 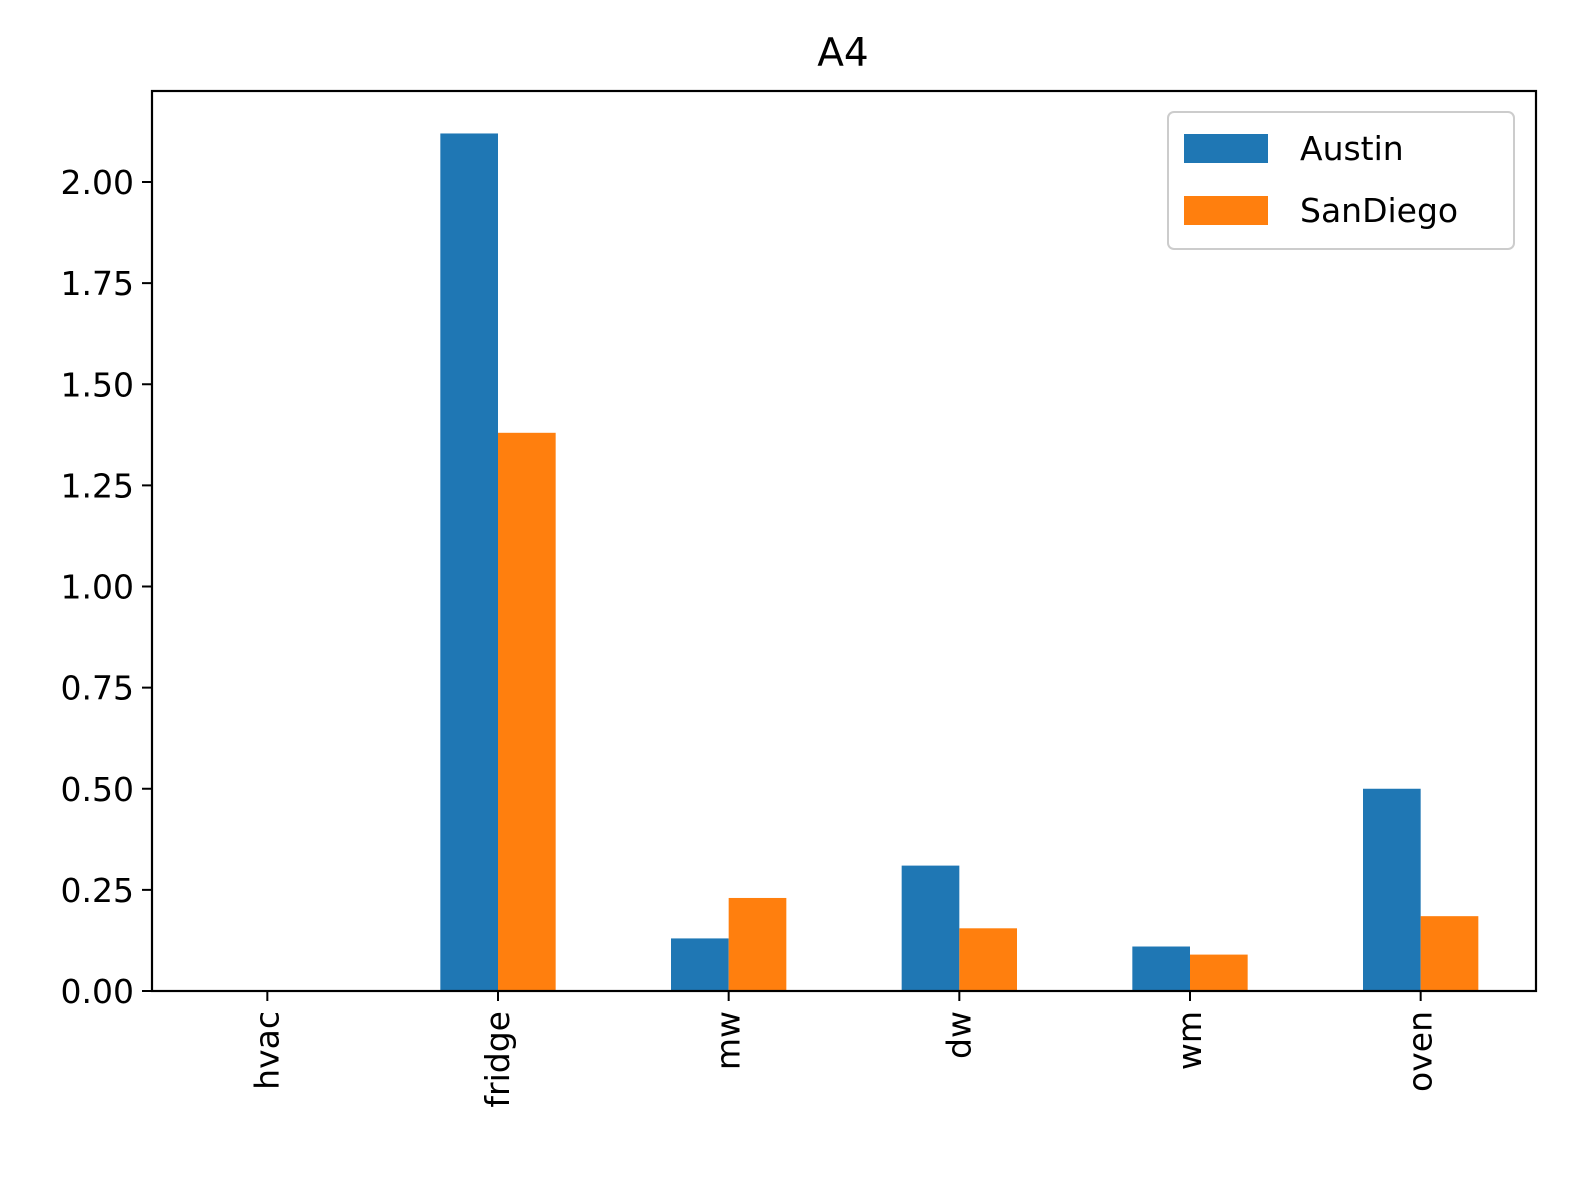 I want to click on y-tick-label: 1.00, so click(x=97, y=587).